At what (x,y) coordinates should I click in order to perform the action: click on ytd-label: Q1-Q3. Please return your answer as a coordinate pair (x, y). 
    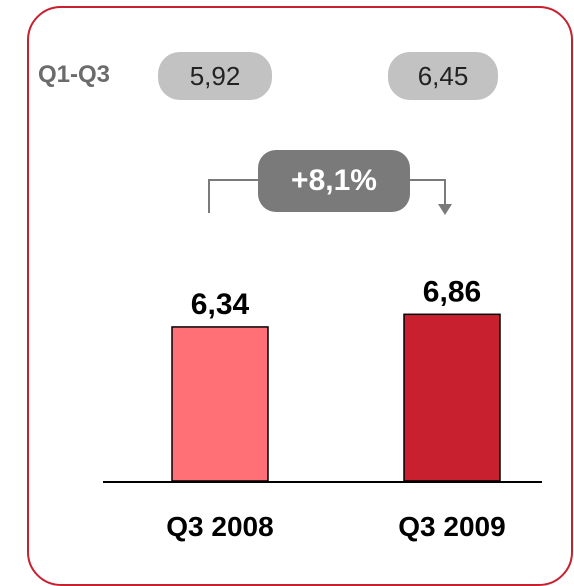
    Looking at the image, I should click on (74, 74).